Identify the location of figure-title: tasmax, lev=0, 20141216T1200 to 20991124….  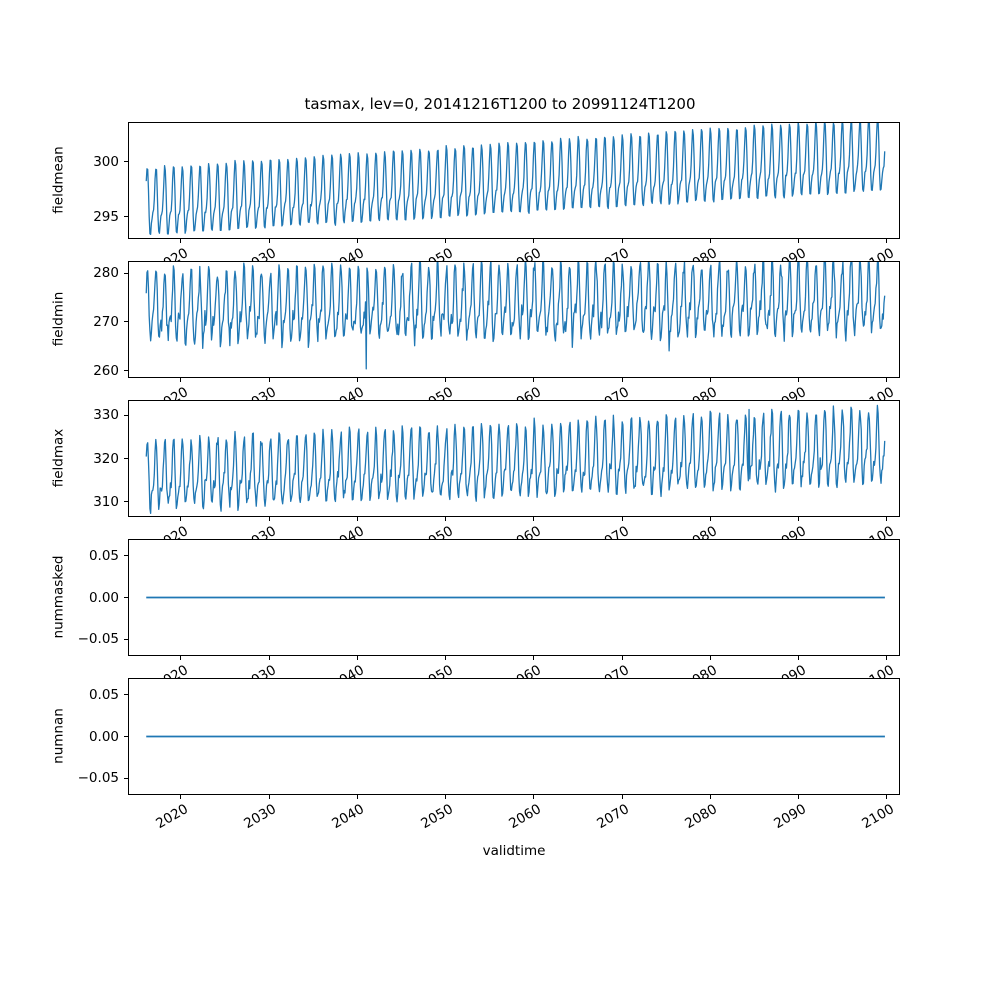
(500, 104).